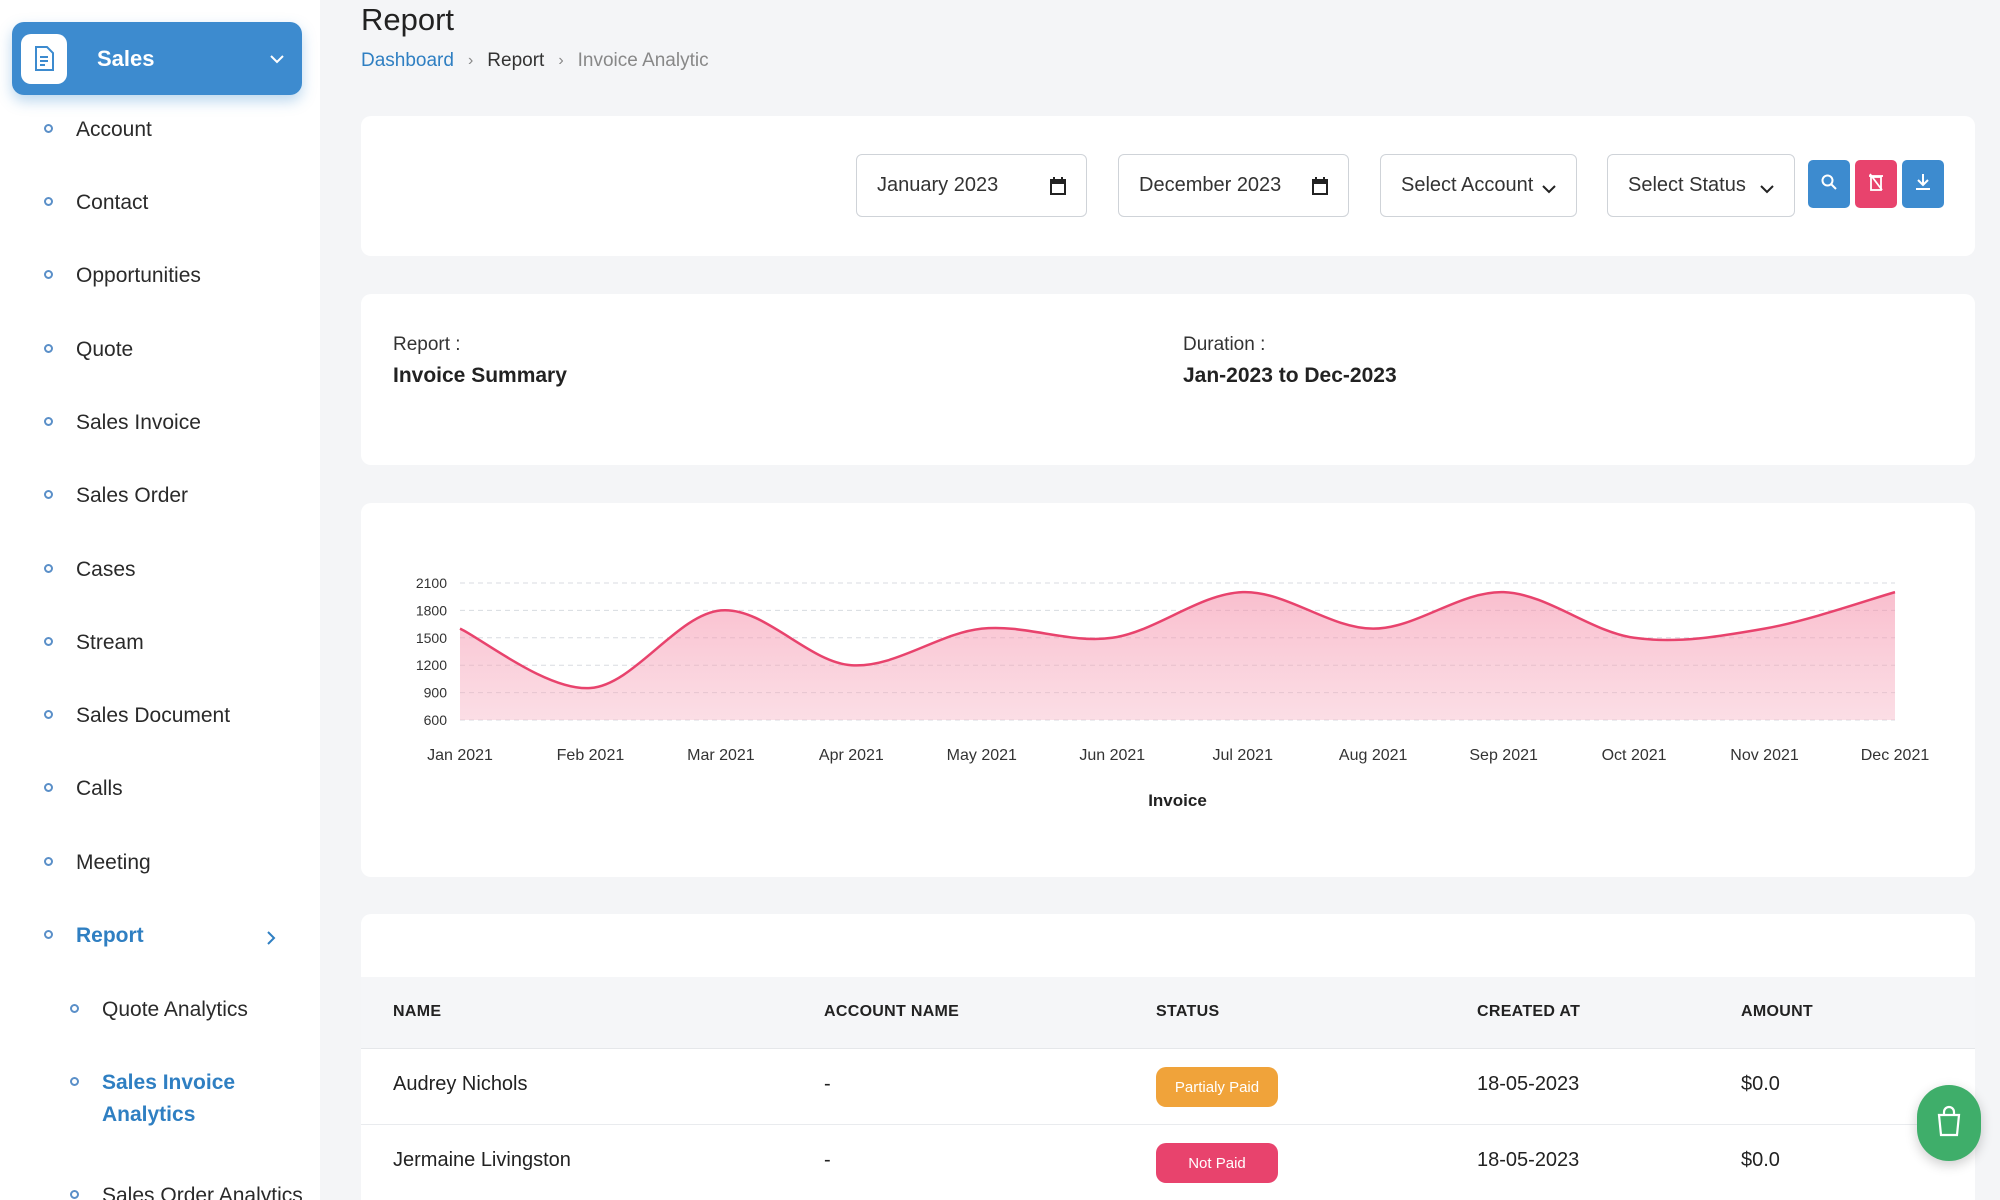 The image size is (2000, 1200). I want to click on sidebar-item-quote: Quote, so click(160, 350).